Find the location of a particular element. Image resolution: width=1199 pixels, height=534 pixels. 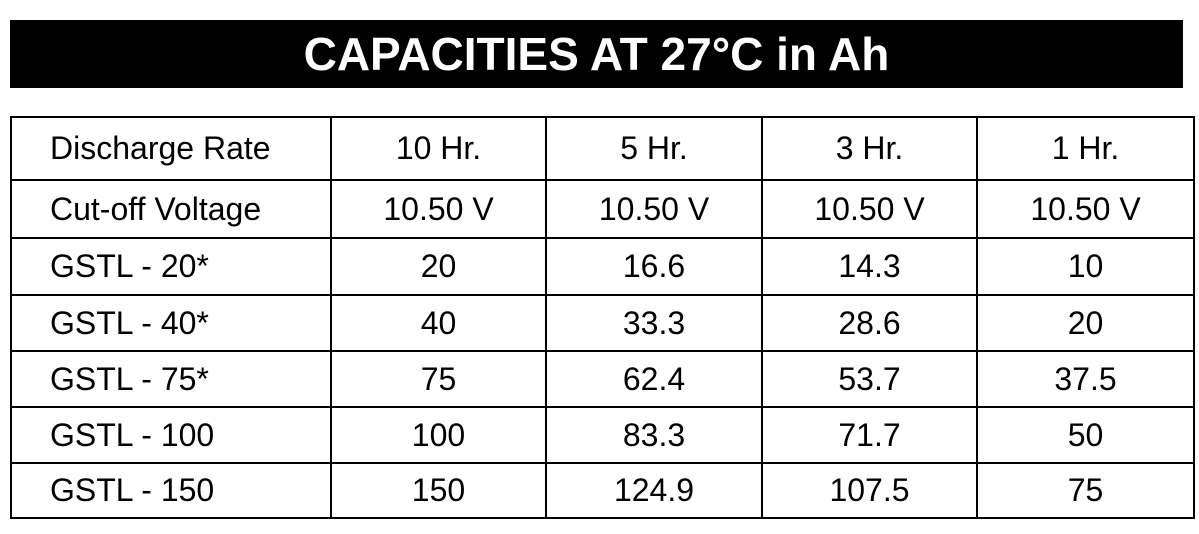

table-row: GSTL - 20* 20 16.6 14.3 10 is located at coordinates (602, 266).